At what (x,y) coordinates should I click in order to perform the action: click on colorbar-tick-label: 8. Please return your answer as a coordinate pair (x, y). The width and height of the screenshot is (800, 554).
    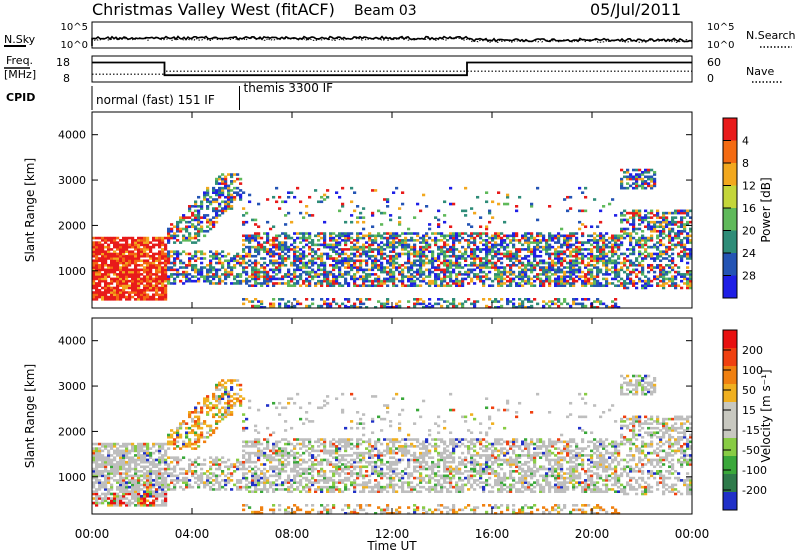
    Looking at the image, I should click on (745, 163).